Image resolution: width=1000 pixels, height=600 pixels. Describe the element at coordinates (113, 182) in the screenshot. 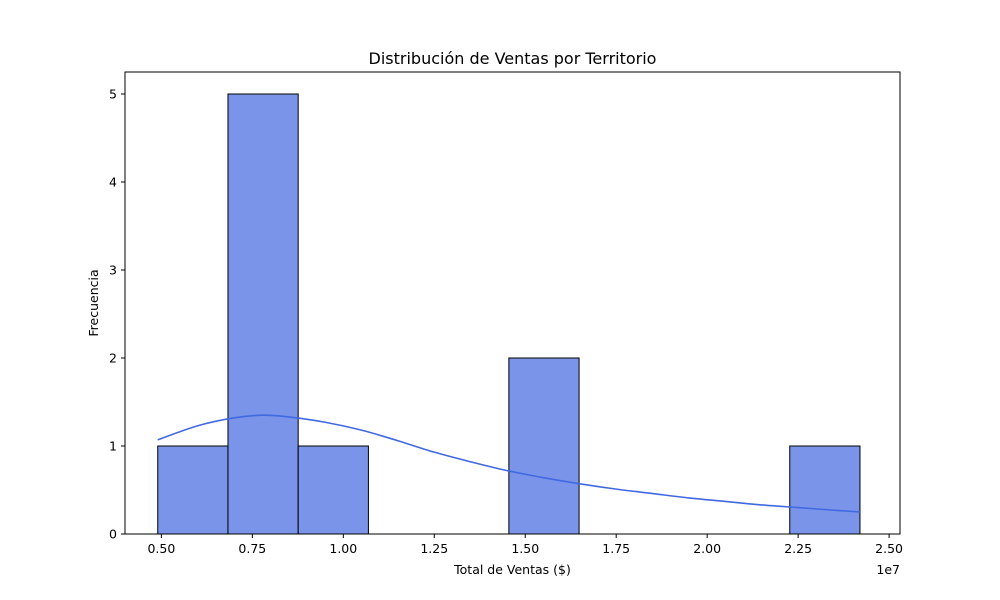

I see `y-tick-label: 4` at that location.